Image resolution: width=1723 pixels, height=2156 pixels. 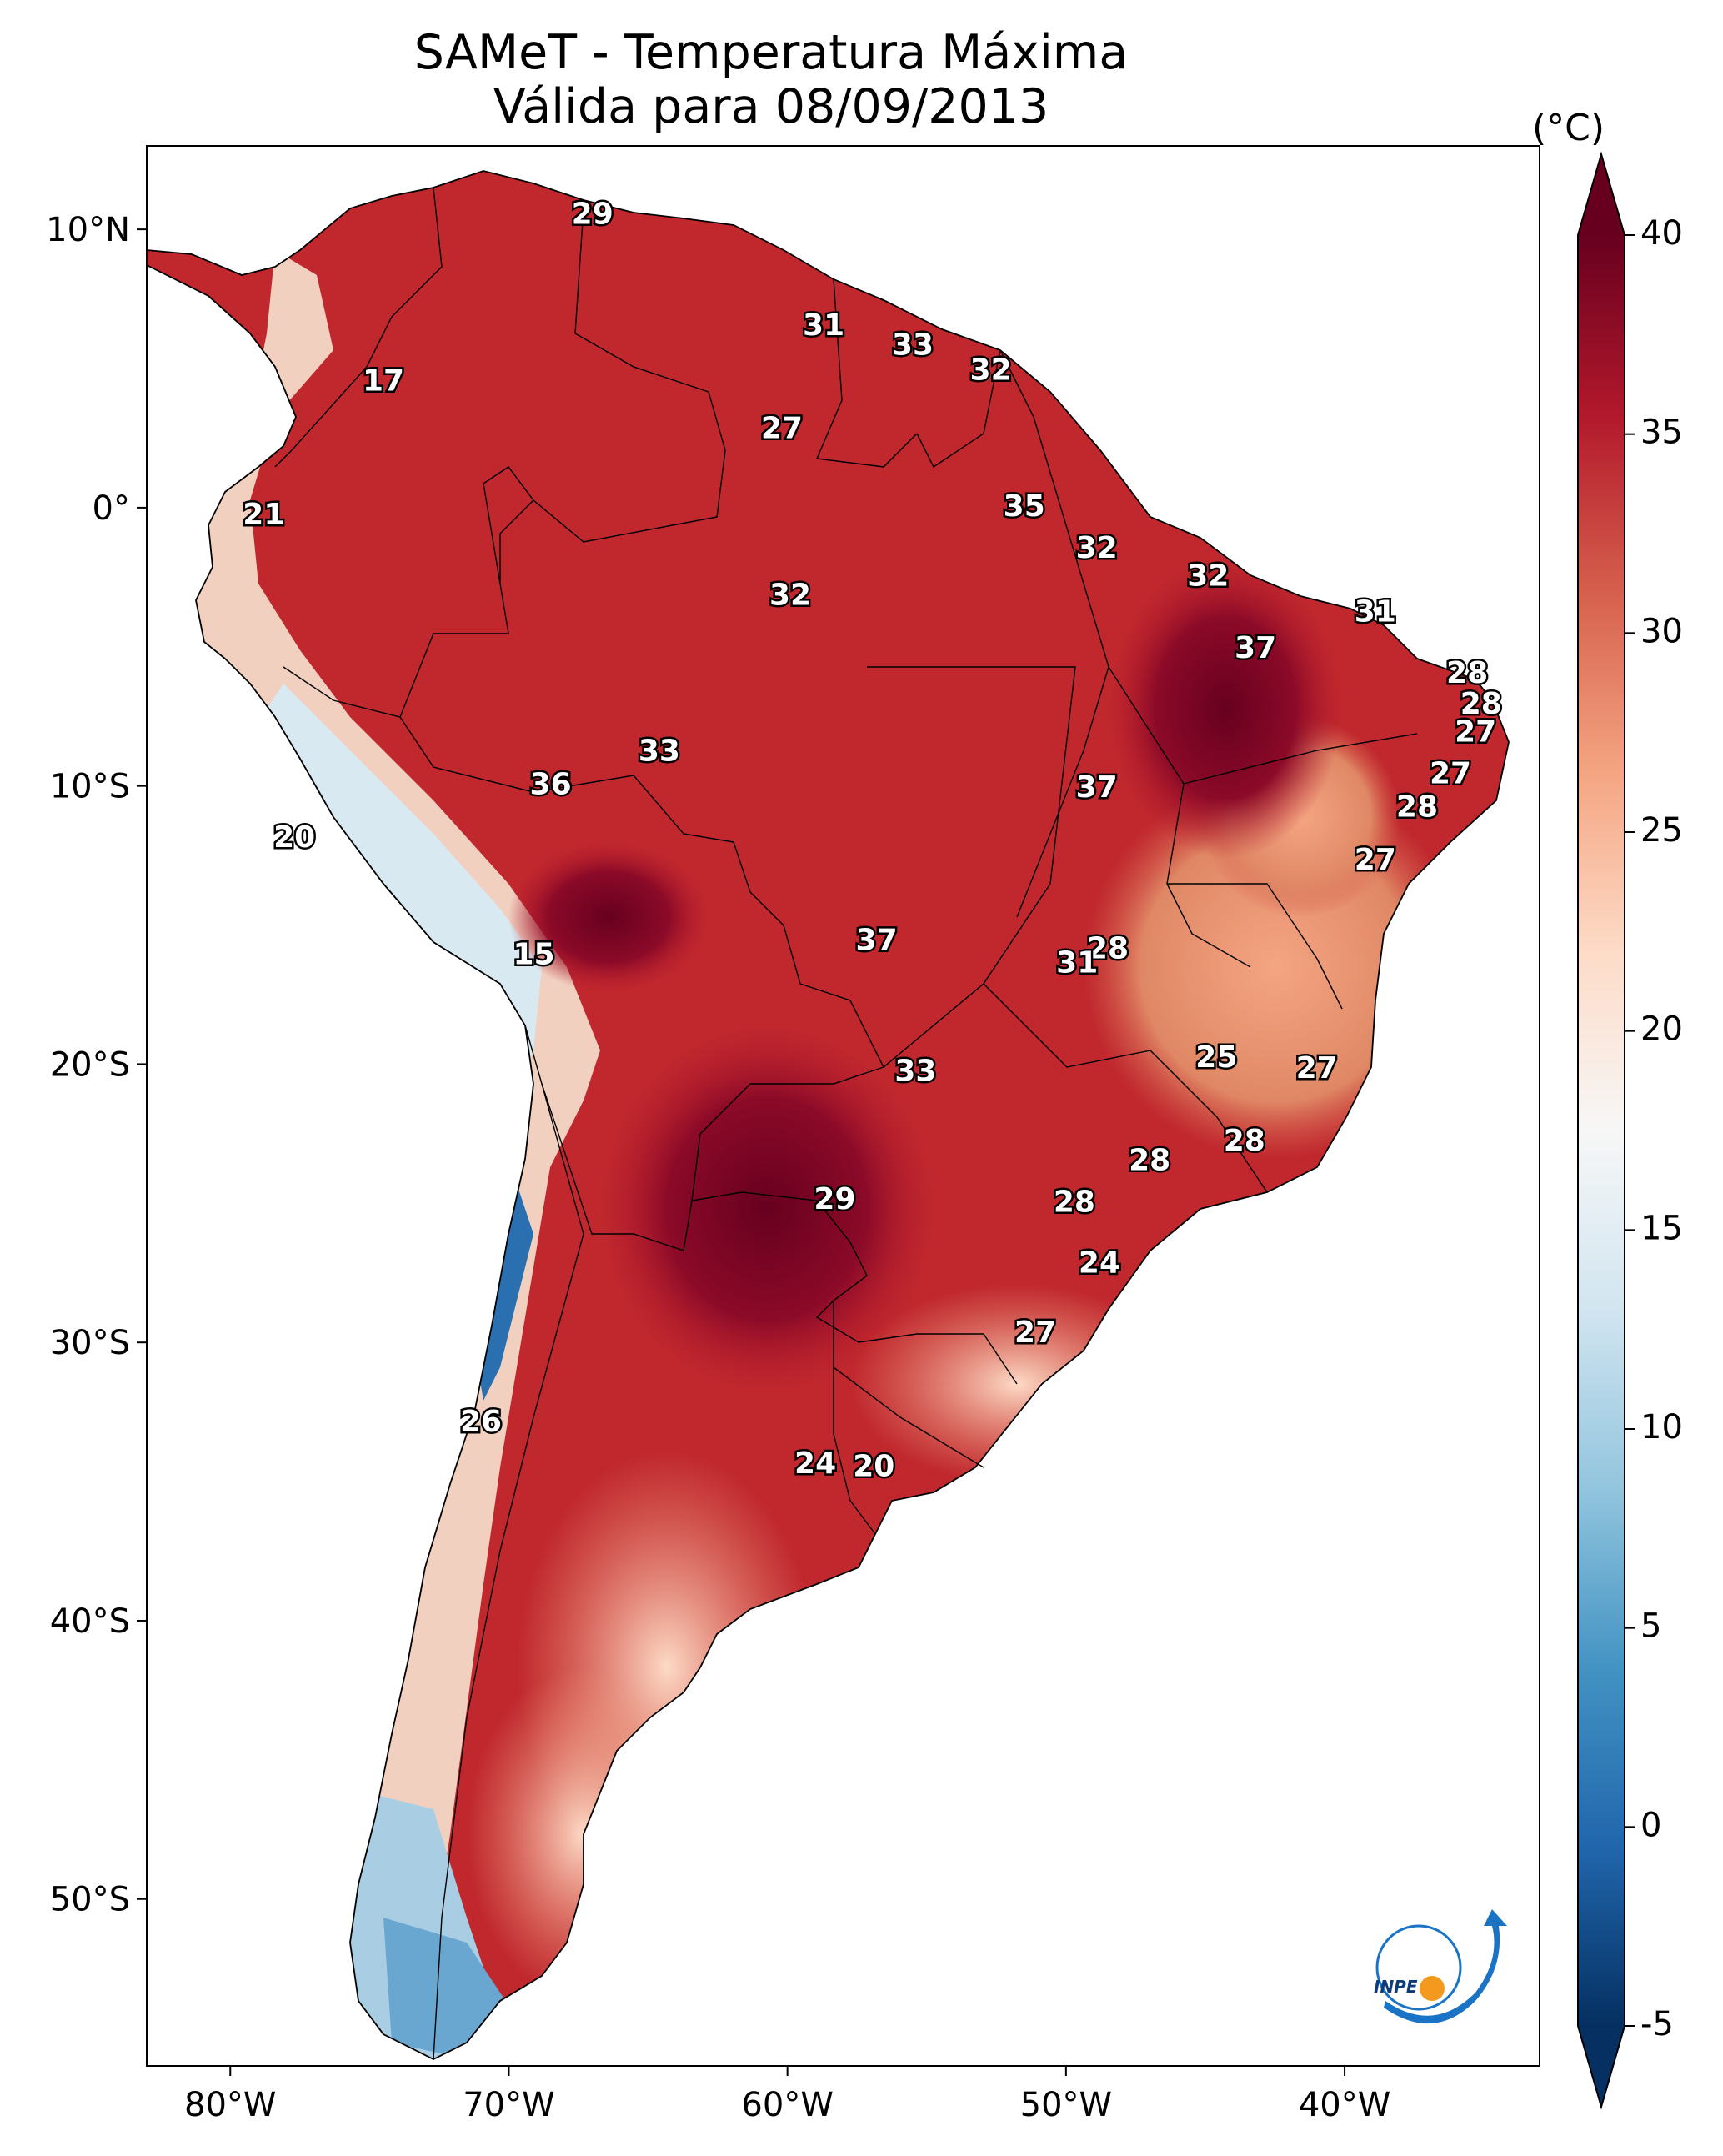 I want to click on lon-tick-label: 40°W, so click(x=1344, y=2105).